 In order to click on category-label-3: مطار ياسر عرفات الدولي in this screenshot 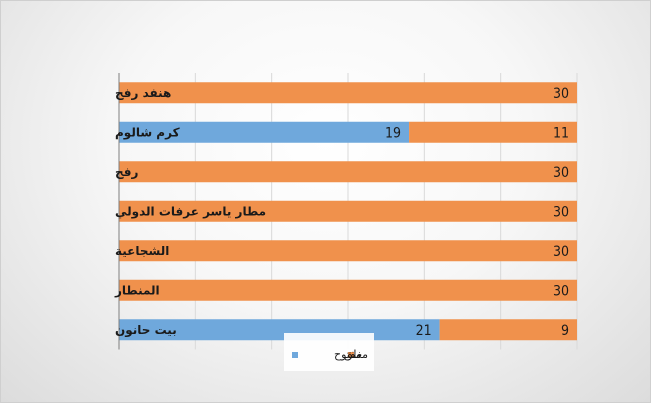, I will do `click(190, 211)`.